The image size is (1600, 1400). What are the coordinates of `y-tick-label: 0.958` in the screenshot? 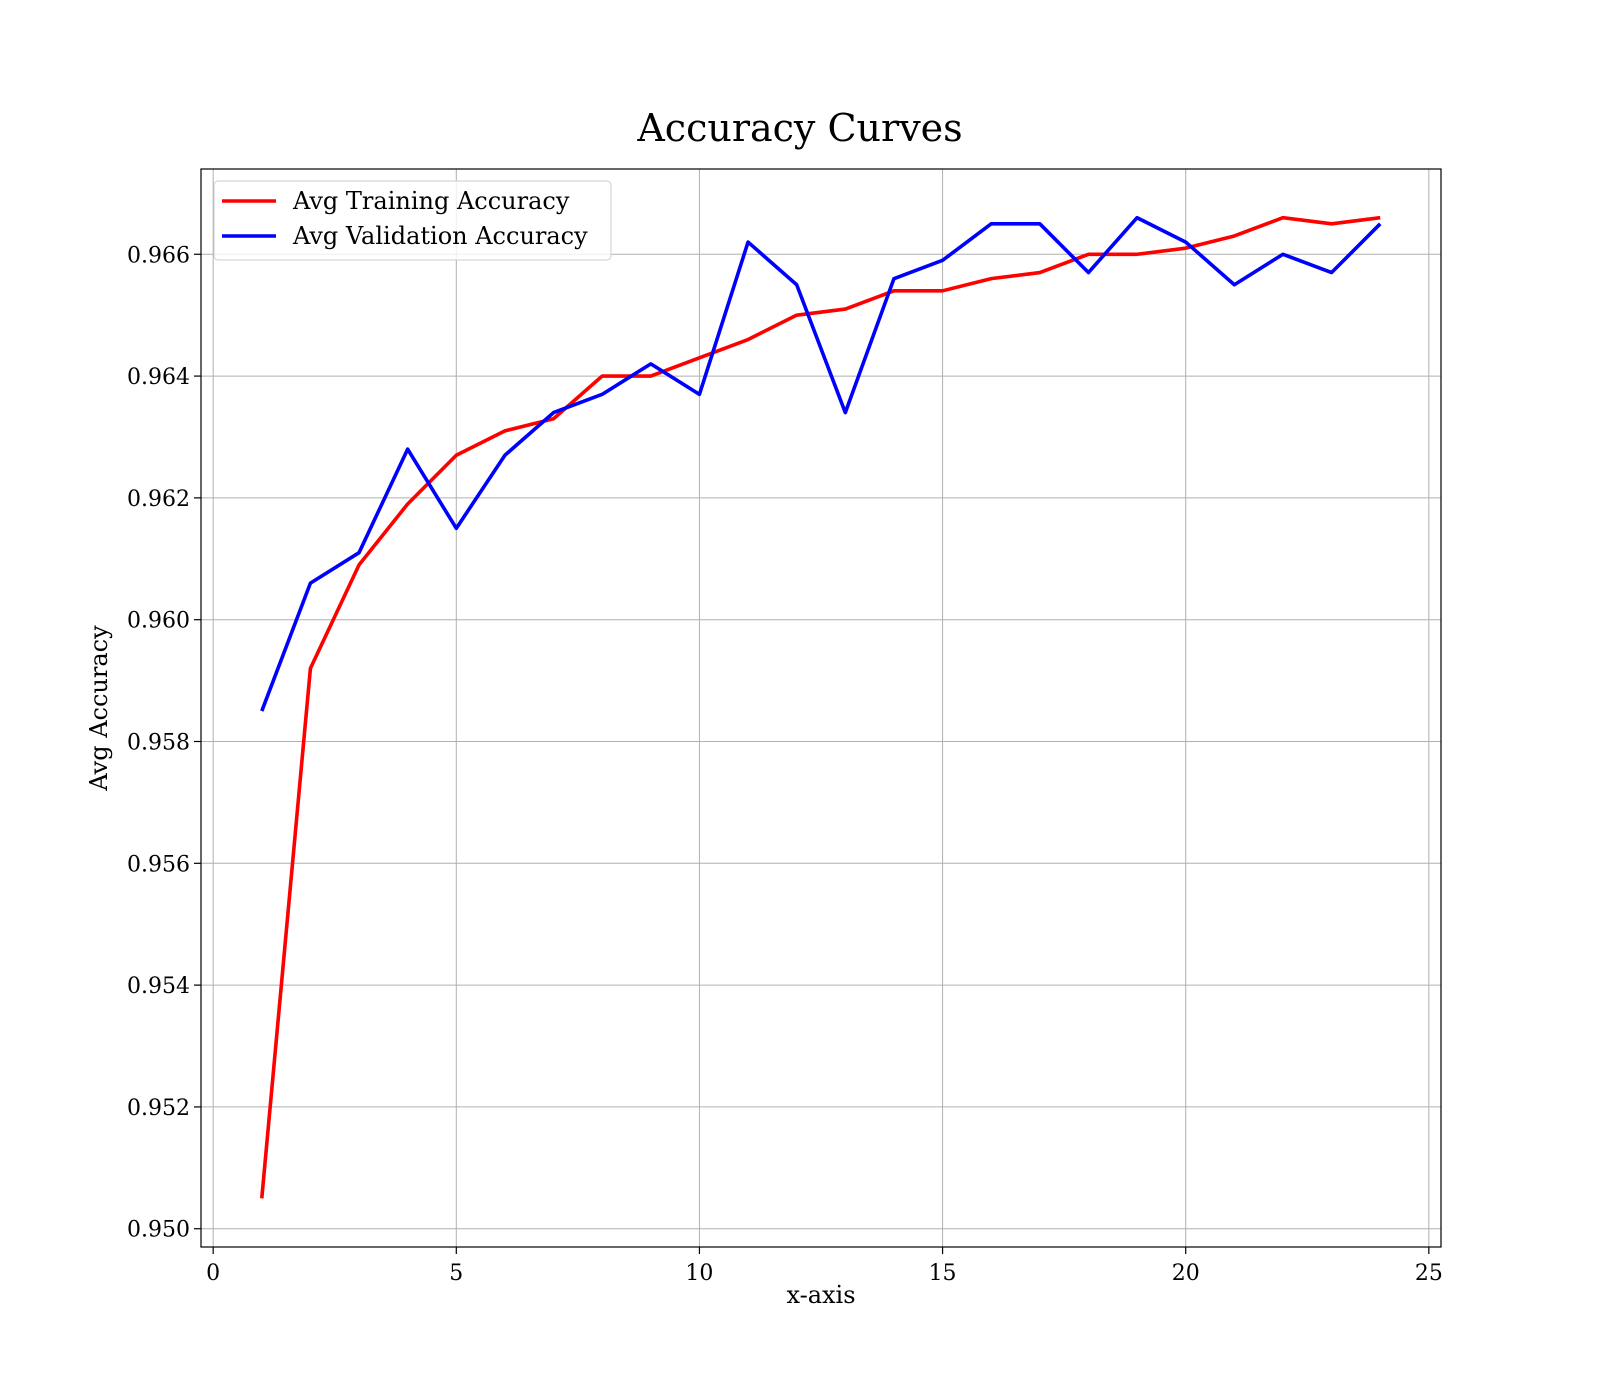 It's located at (158, 742).